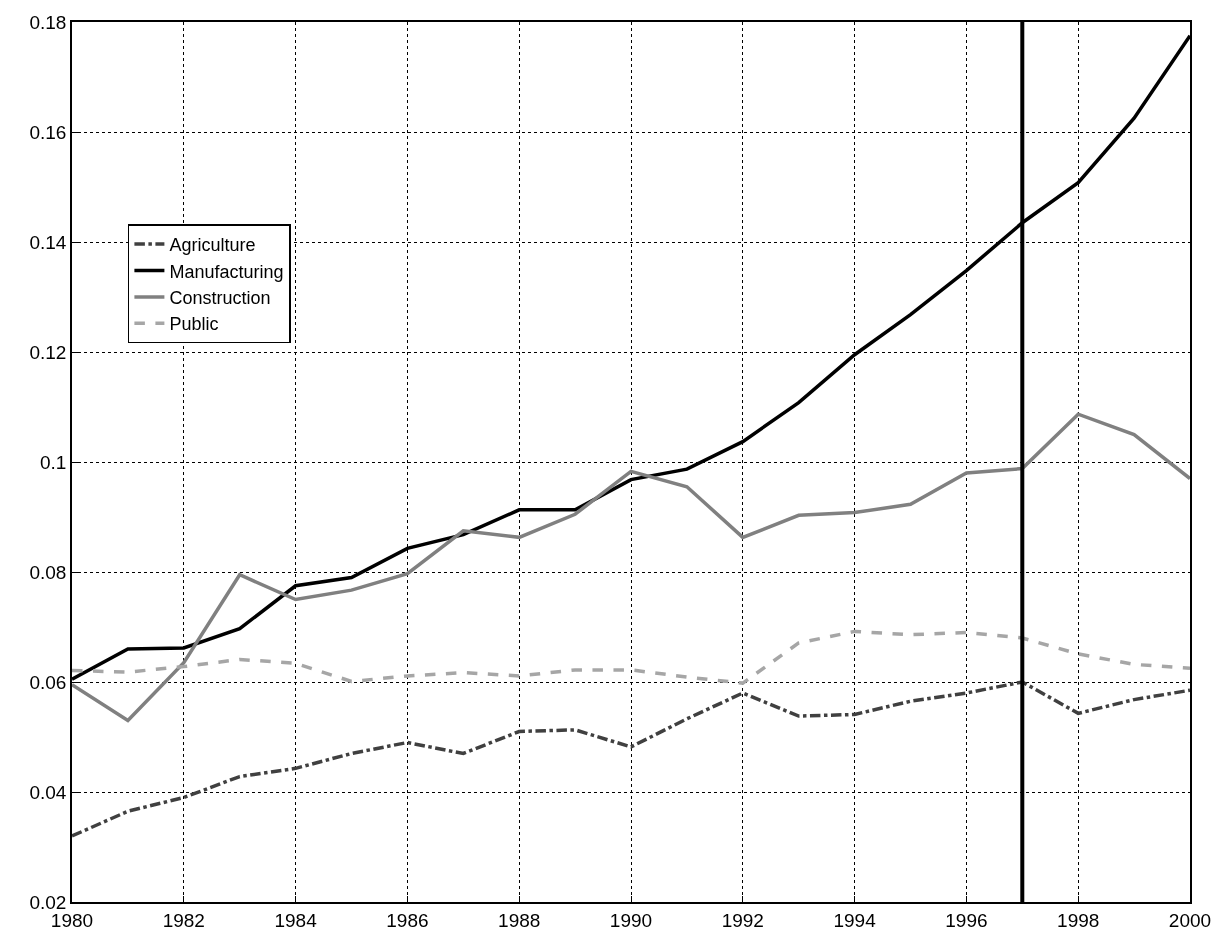  Describe the element at coordinates (48, 132) in the screenshot. I see `y-tick-label: 0.16` at that location.